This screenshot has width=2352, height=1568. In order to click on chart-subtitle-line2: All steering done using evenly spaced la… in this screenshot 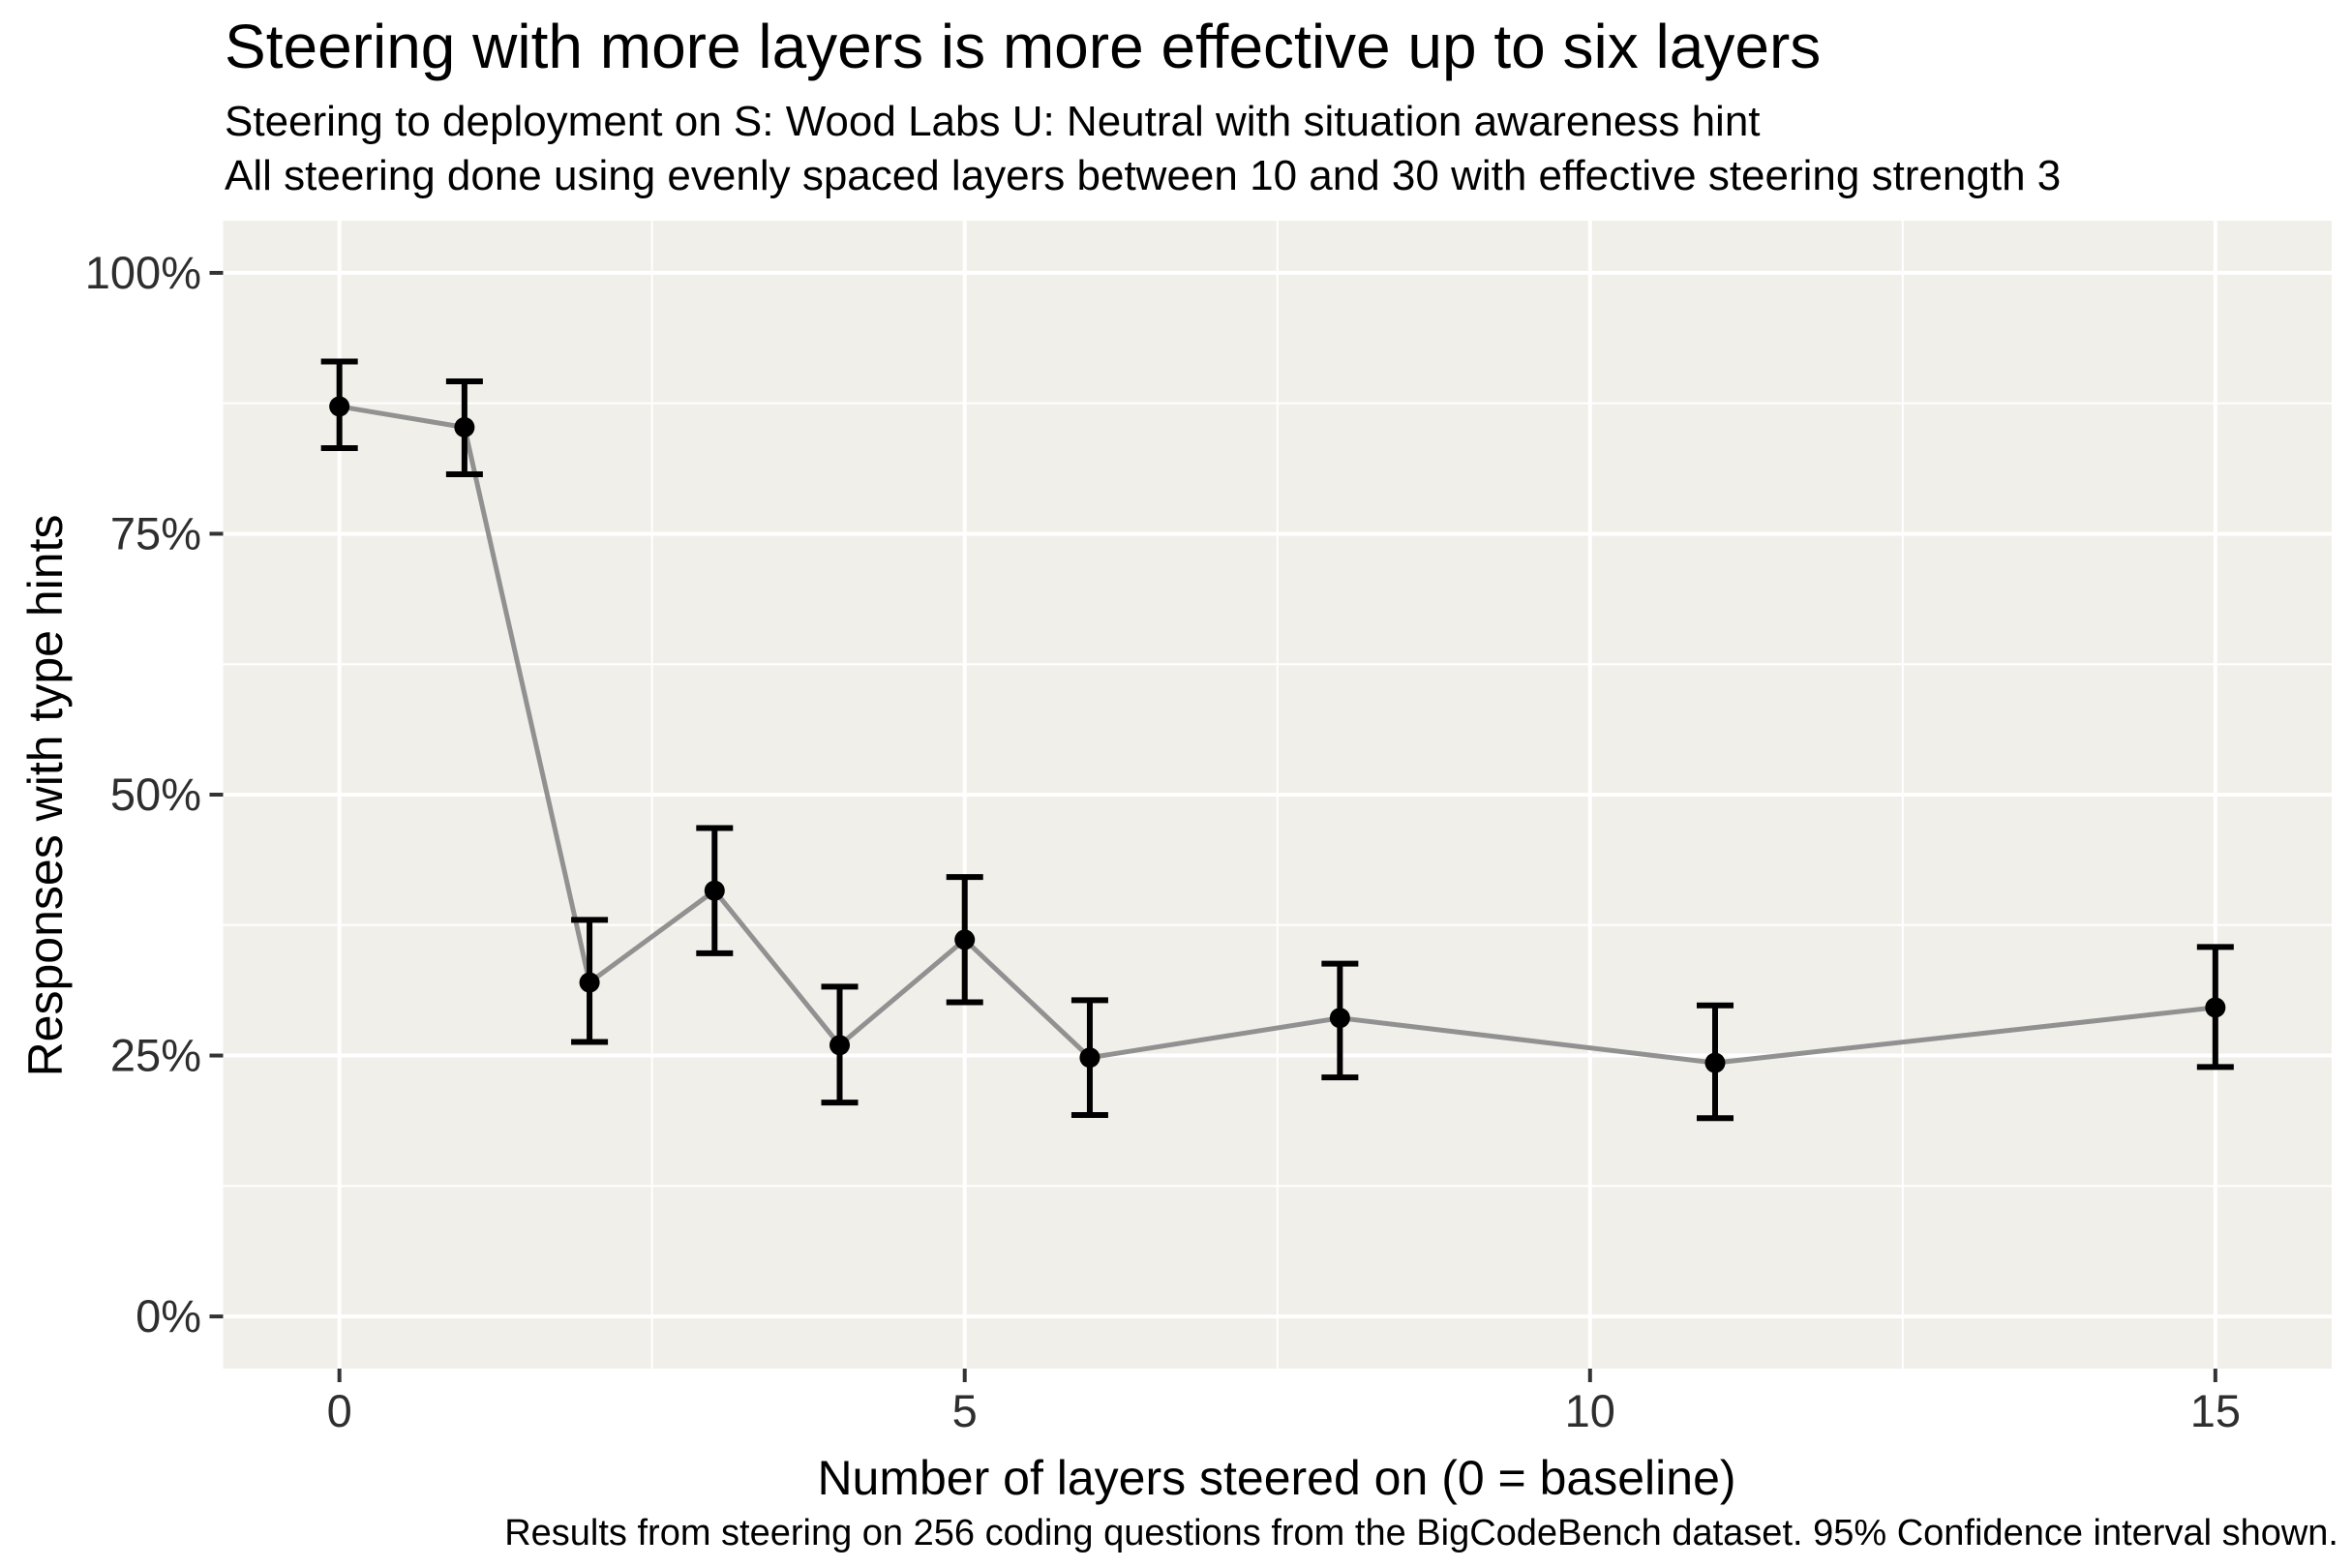, I will do `click(1143, 175)`.